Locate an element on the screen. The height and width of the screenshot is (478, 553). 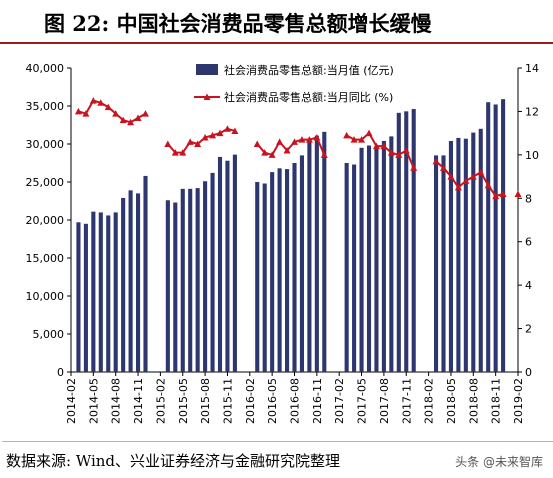
x-tick-label: 2018-08 is located at coordinates (473, 401).